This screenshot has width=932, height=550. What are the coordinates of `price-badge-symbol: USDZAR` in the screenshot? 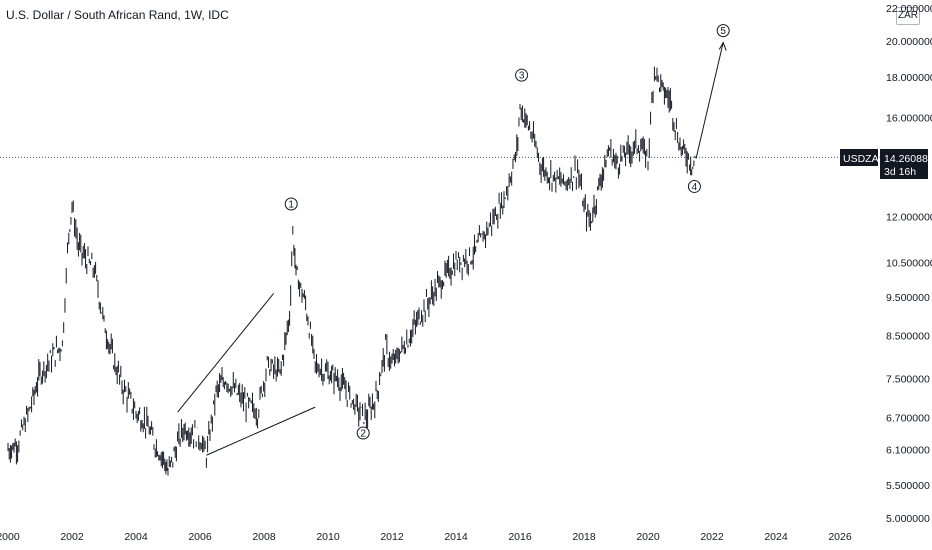 It's located at (865, 159).